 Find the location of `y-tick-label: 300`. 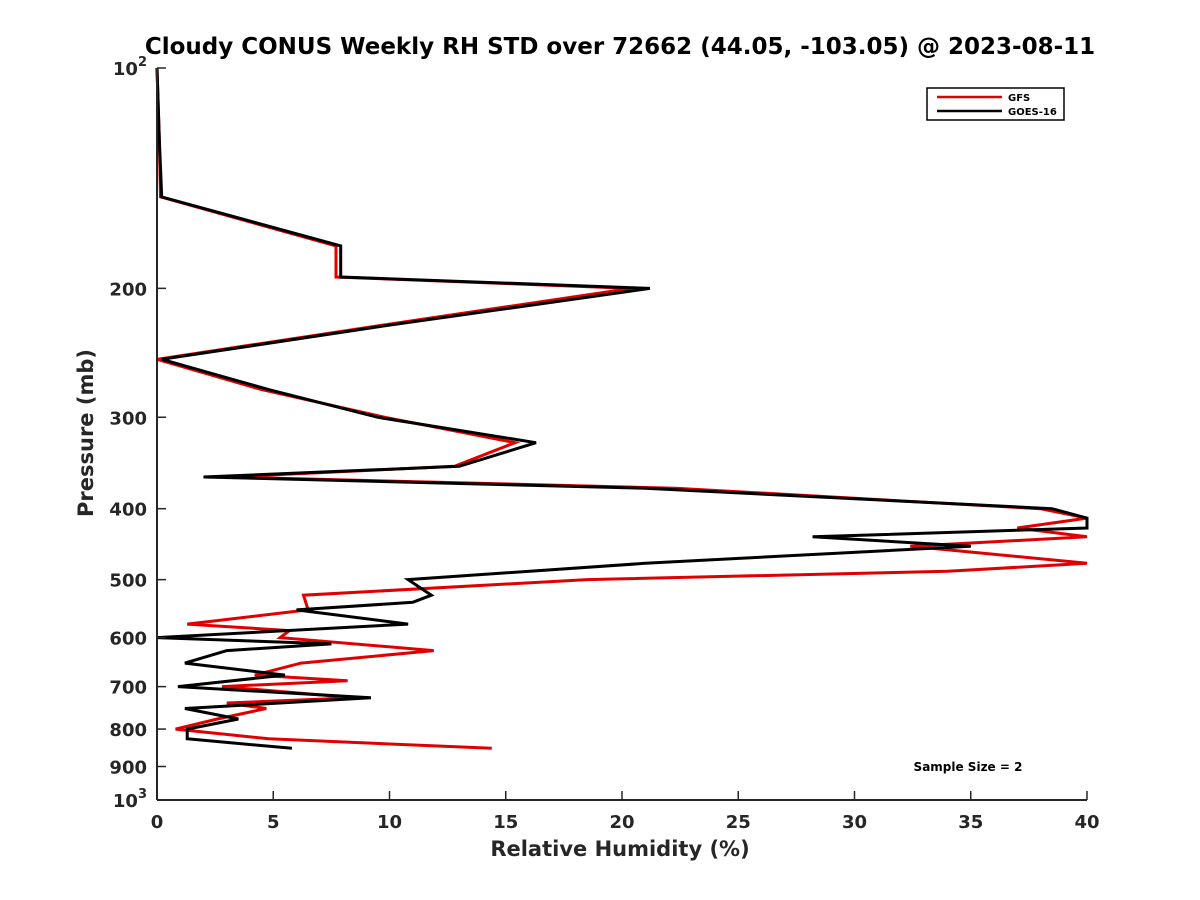

y-tick-label: 300 is located at coordinates (128, 418).